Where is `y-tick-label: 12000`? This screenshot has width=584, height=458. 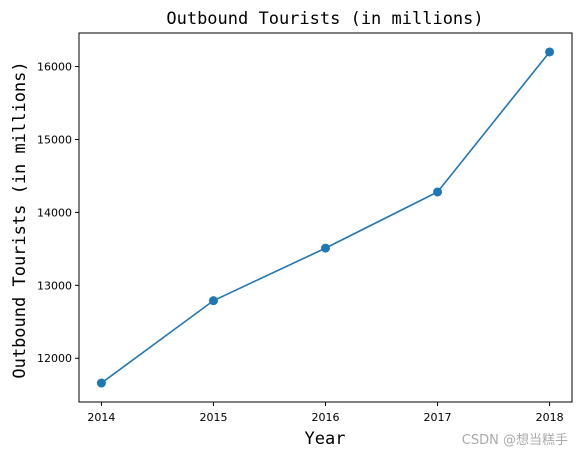 y-tick-label: 12000 is located at coordinates (54, 358).